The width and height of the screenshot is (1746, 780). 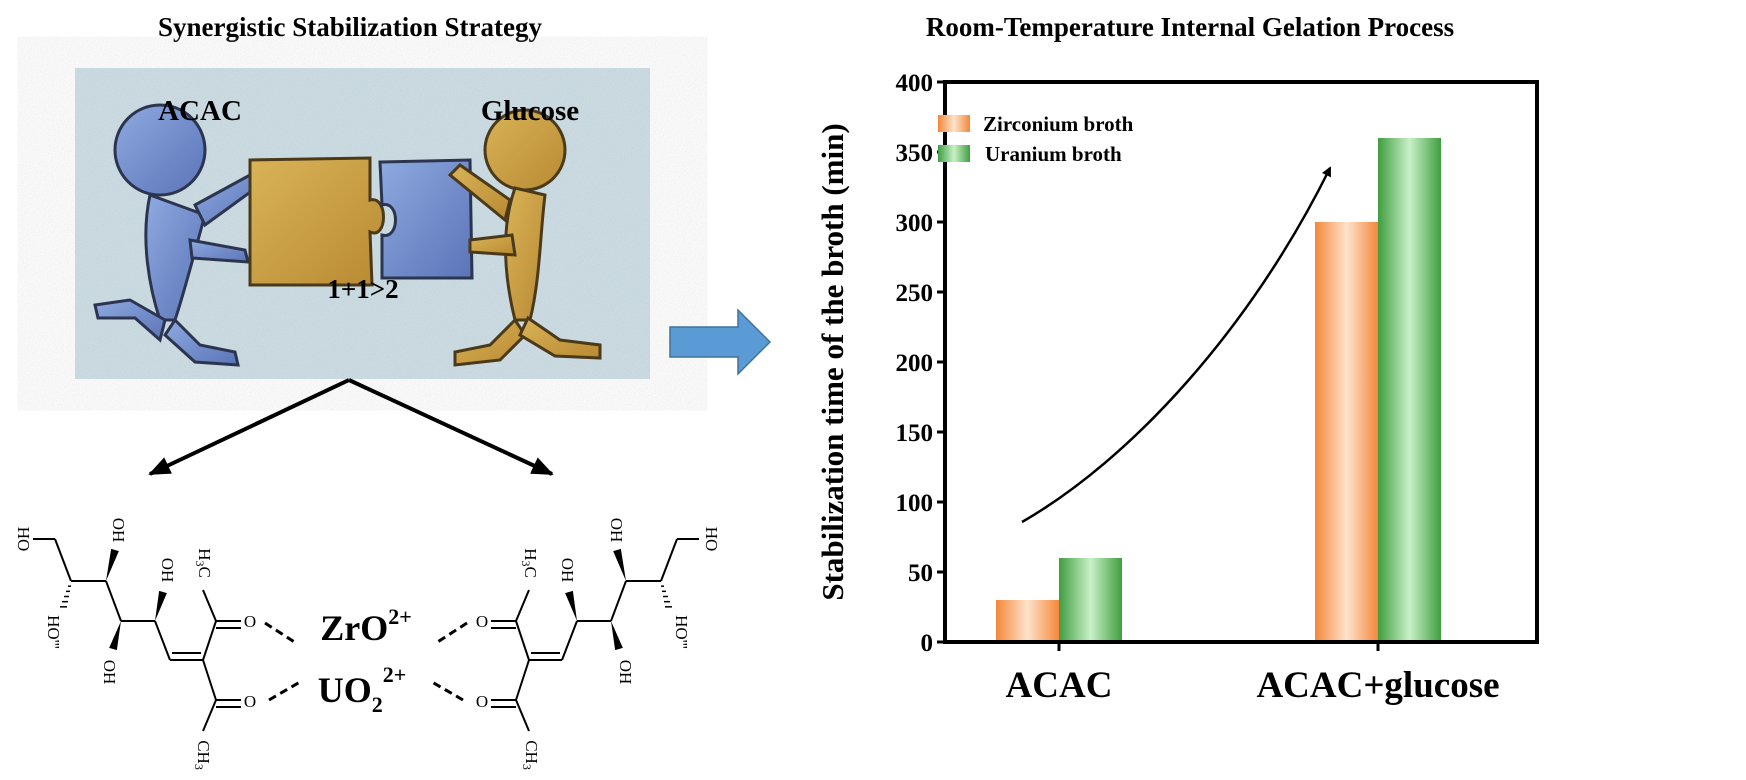 What do you see at coordinates (915, 293) in the screenshot?
I see `y-tick-label: 250` at bounding box center [915, 293].